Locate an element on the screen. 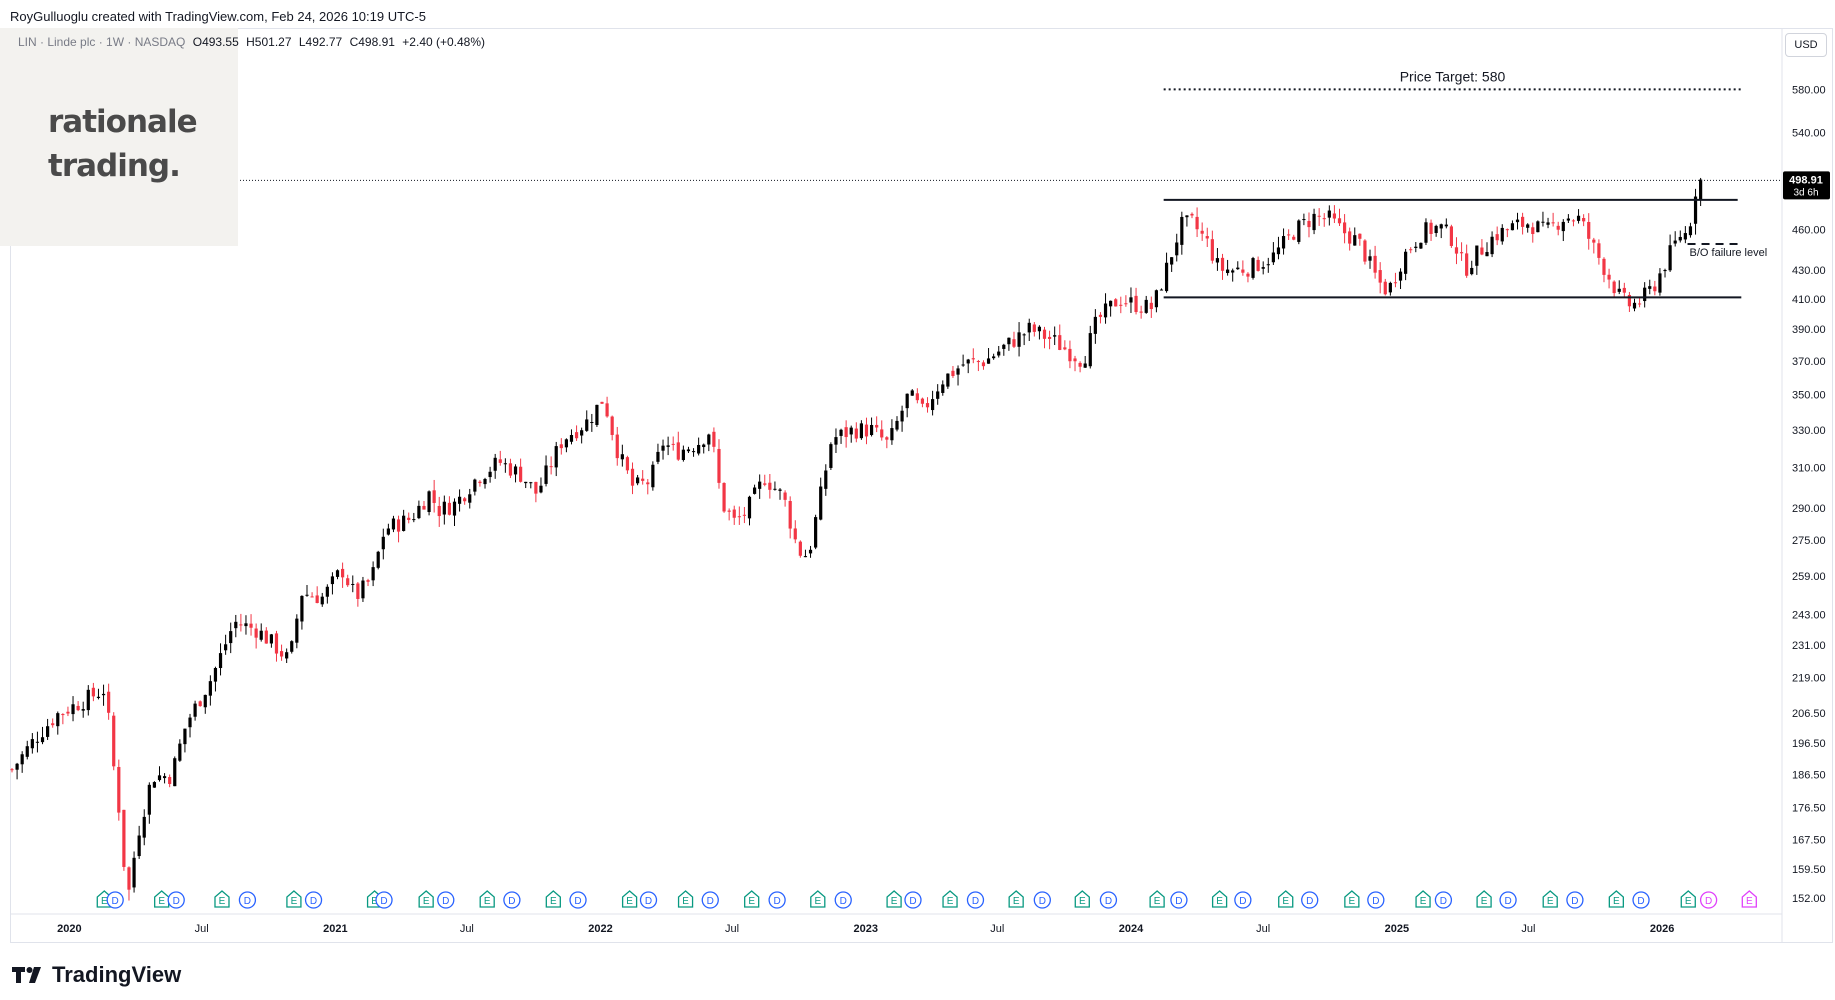 The image size is (1835, 1000). high-value: H501.27 is located at coordinates (269, 42).